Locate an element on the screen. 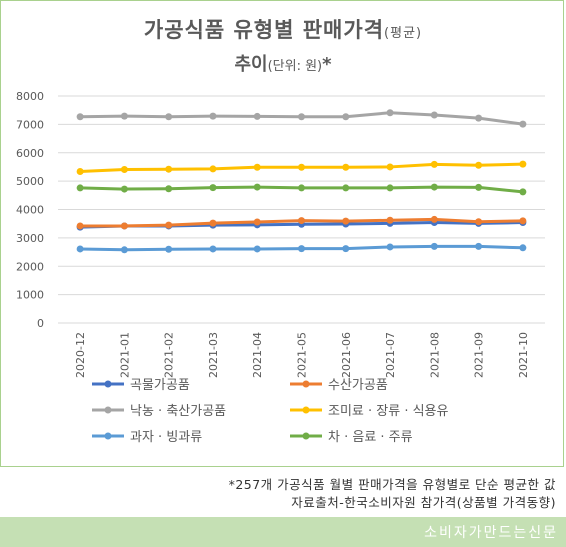 This screenshot has width=566, height=547. chart-subtitle: 추이(단위: 원)* is located at coordinates (283, 63).